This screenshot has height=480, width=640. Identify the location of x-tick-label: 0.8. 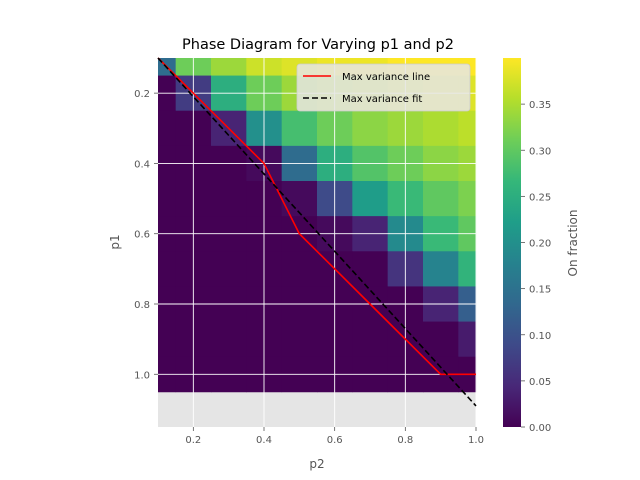
(405, 440).